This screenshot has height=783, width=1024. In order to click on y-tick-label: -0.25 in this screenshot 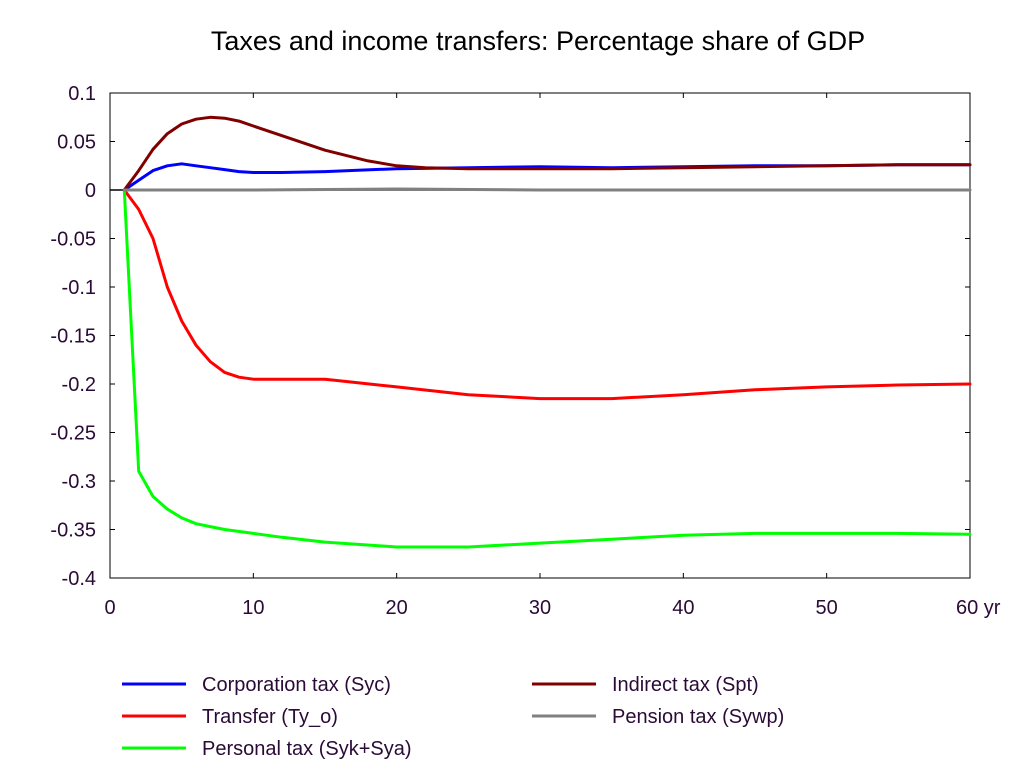, I will do `click(73, 434)`.